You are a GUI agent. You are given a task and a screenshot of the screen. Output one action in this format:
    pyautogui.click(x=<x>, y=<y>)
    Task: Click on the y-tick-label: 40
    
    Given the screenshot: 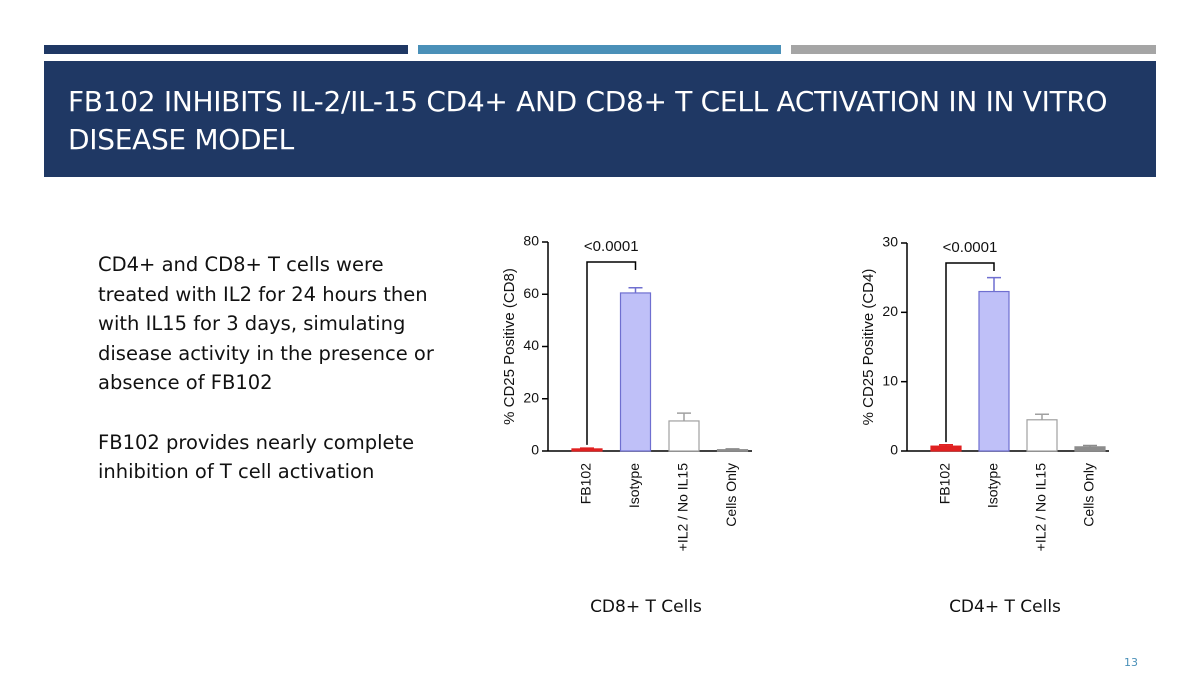 What is the action you would take?
    pyautogui.click(x=531, y=345)
    